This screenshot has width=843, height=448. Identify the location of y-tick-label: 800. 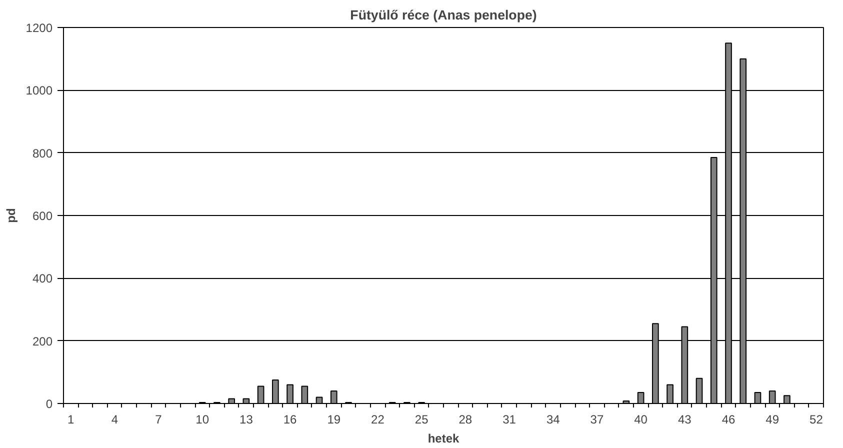
(42, 153).